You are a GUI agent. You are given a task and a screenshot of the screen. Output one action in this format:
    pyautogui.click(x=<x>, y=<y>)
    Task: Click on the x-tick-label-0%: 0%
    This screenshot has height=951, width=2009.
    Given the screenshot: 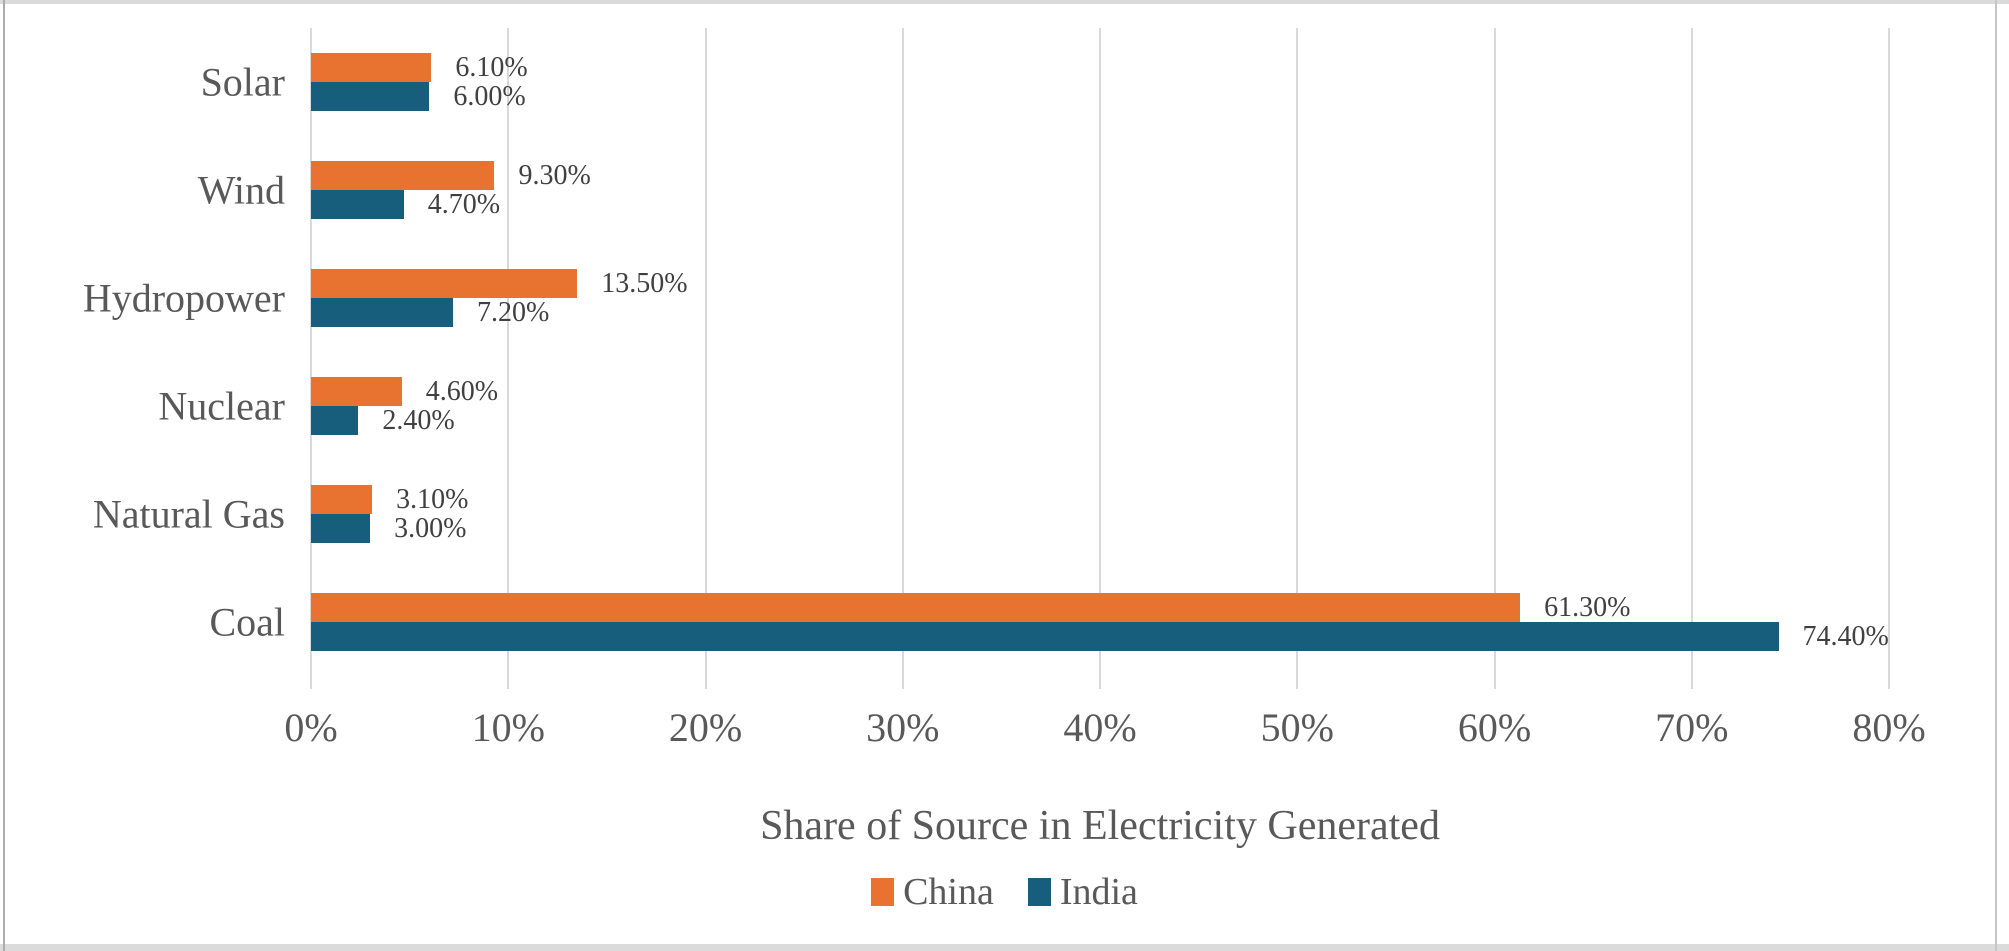 What is the action you would take?
    pyautogui.click(x=311, y=727)
    